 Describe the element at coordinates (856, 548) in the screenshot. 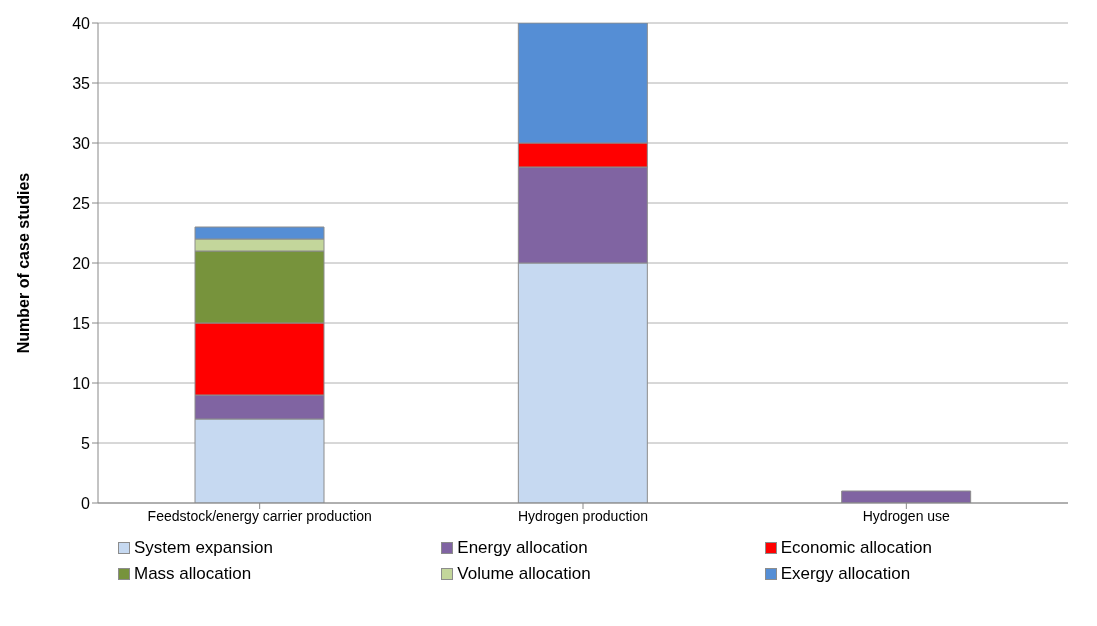

I see `legend-label: Economic allocation` at that location.